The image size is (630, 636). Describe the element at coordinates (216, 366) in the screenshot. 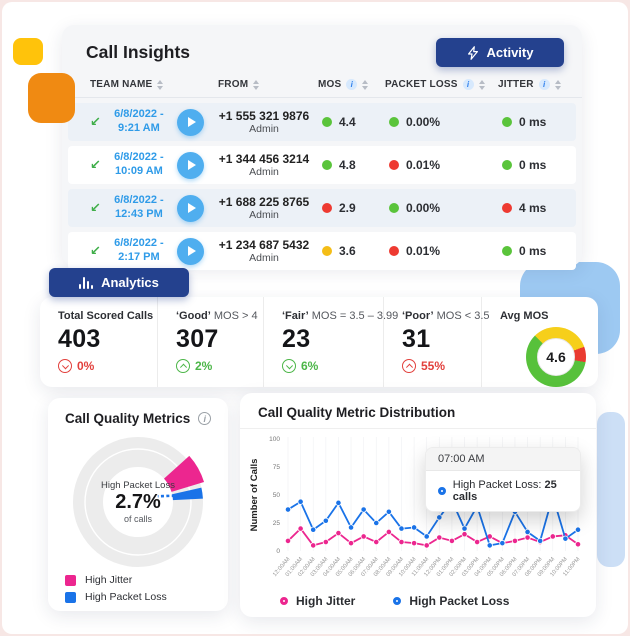

I see `stat-delta: 2%` at that location.